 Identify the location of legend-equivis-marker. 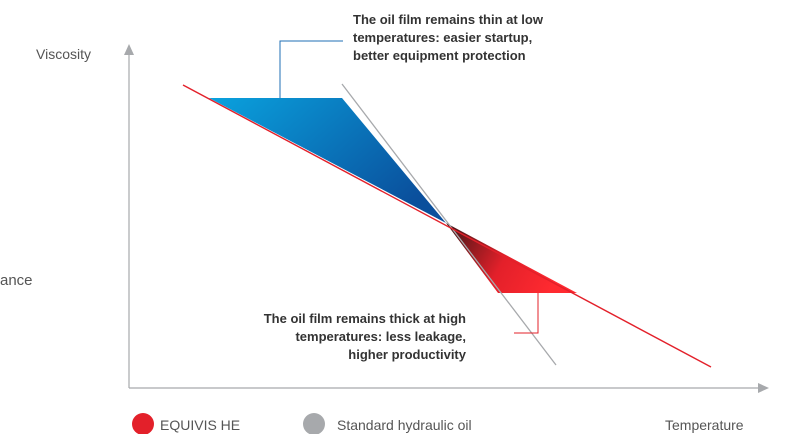
(143, 423).